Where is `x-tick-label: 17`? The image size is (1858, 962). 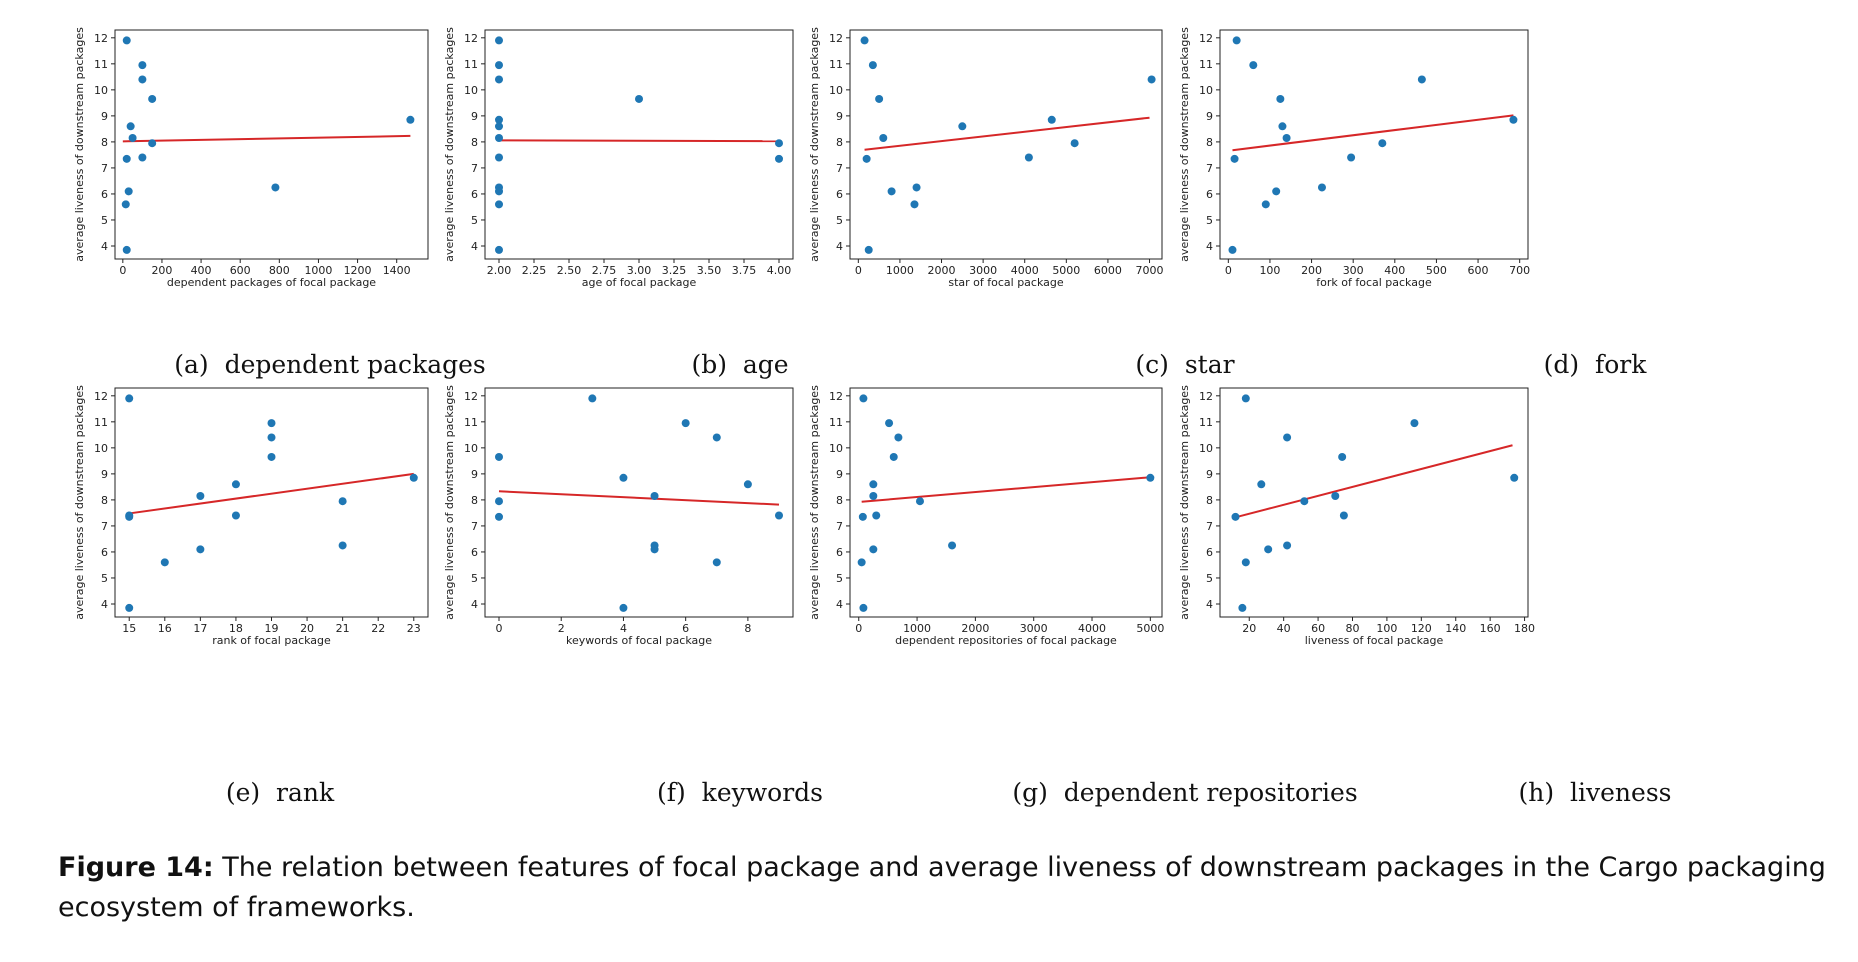
x-tick-label: 17 is located at coordinates (200, 628).